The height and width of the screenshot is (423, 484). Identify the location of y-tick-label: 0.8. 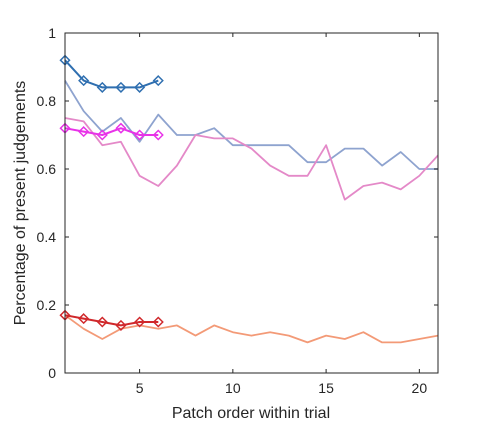
(47, 101).